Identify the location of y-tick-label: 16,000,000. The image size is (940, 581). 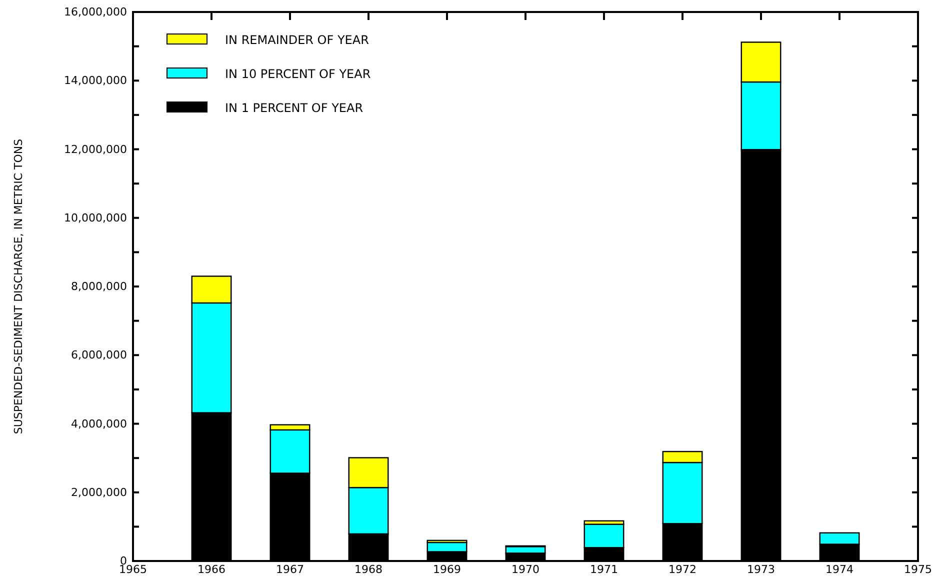
(95, 12).